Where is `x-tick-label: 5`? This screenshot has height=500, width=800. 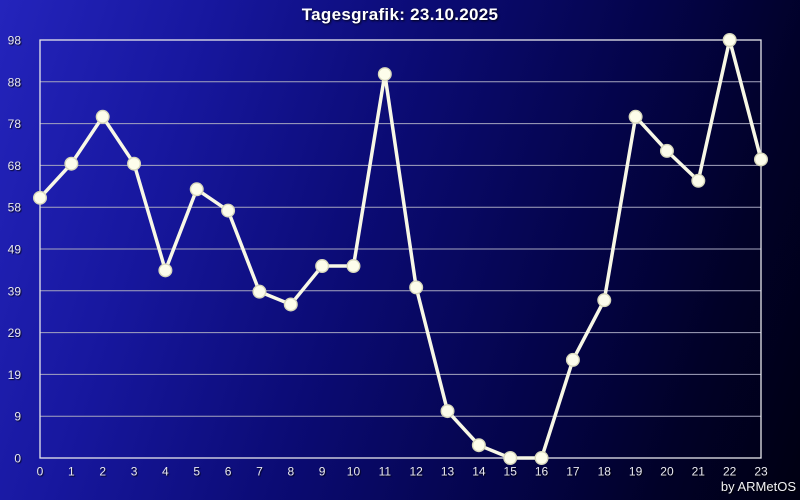 x-tick-label: 5 is located at coordinates (196, 472).